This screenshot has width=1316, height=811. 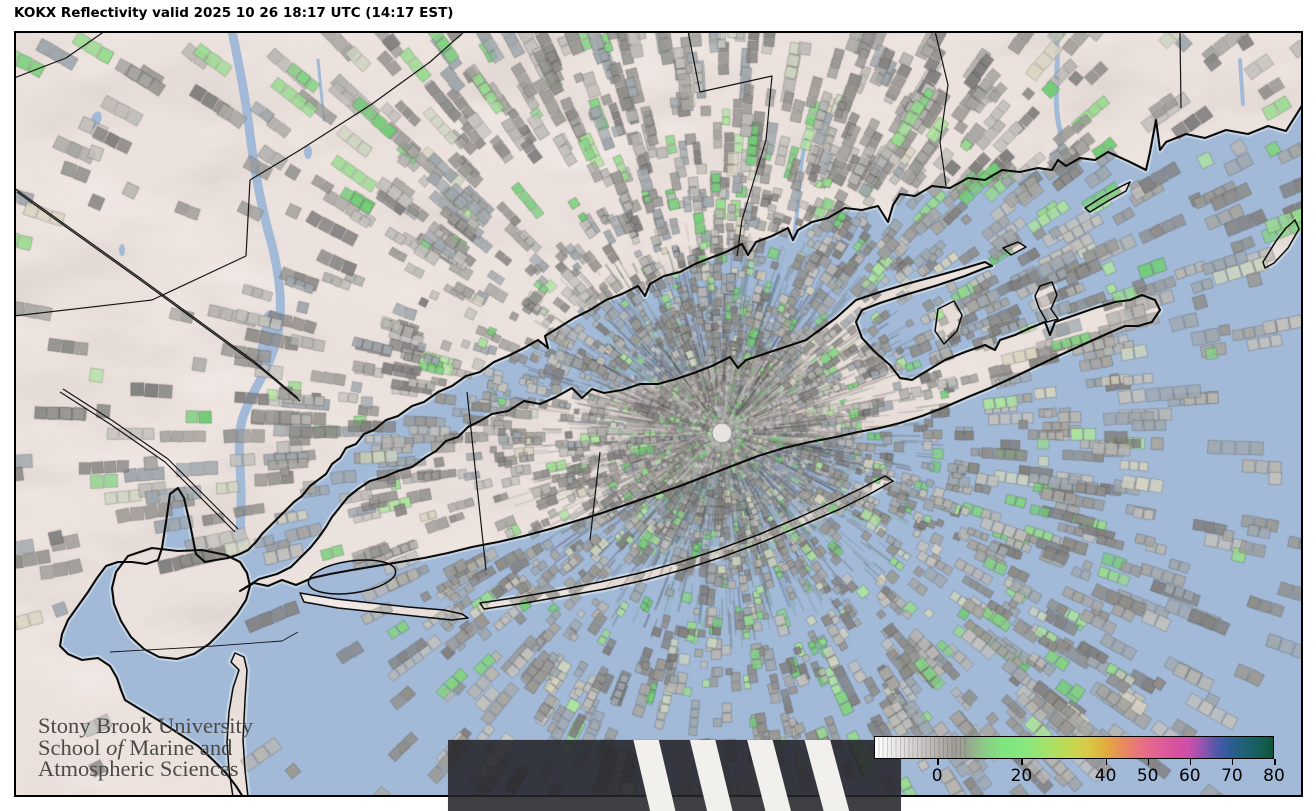 I want to click on sbu-line1: Stony Brook University, so click(x=146, y=725).